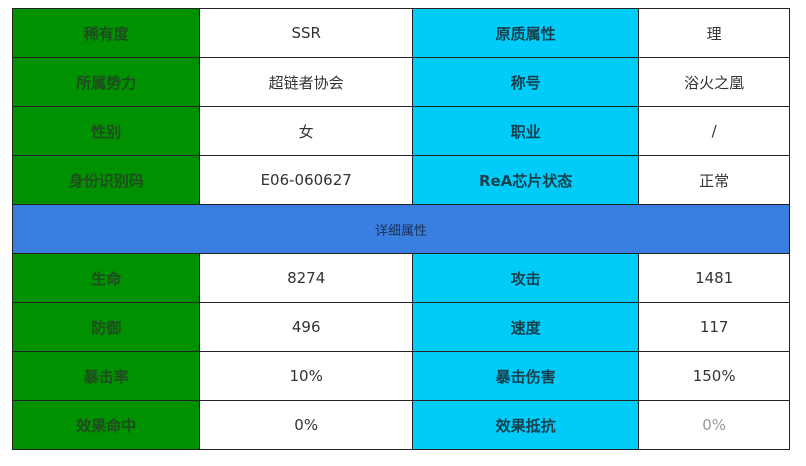 The height and width of the screenshot is (466, 806). I want to click on table-row: 稀有度 SSR 原质属性理, so click(400, 33).